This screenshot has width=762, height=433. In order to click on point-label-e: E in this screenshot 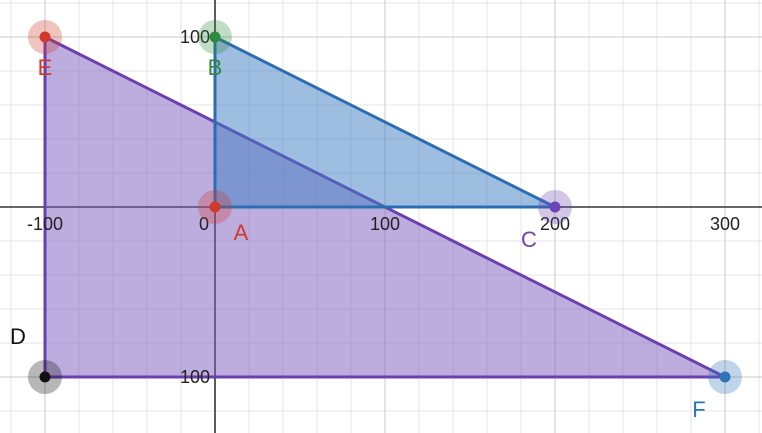, I will do `click(45, 67)`.